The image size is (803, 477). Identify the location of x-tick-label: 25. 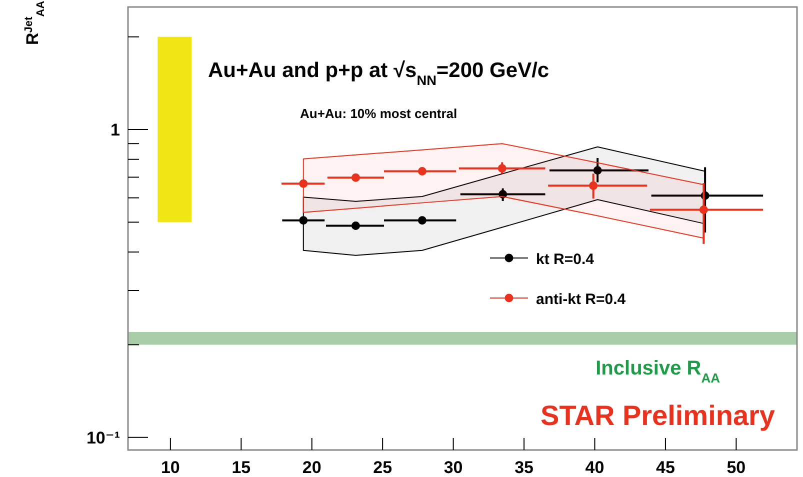
(382, 467).